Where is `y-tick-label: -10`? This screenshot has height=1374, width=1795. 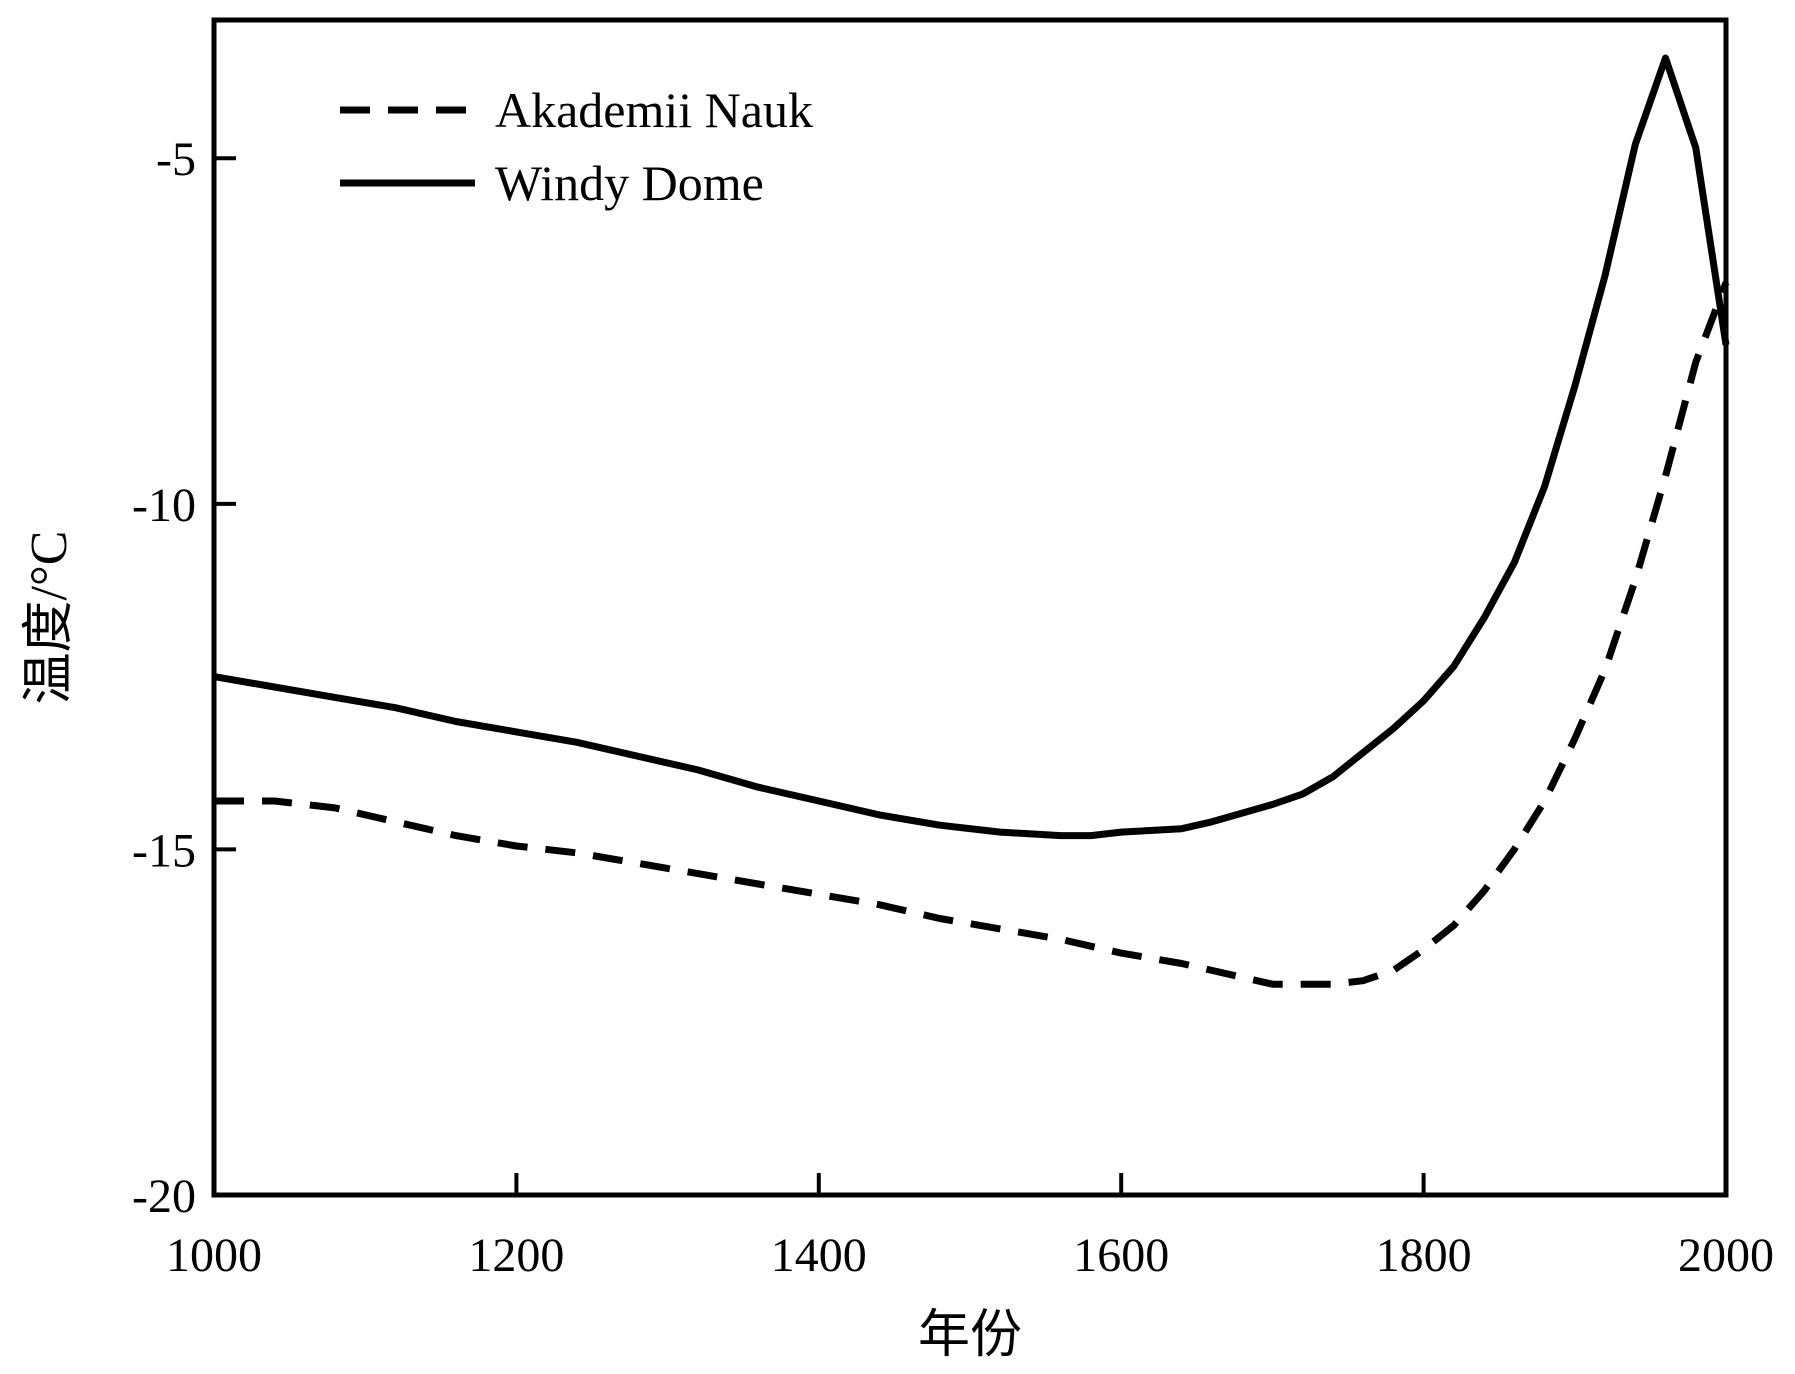 y-tick-label: -10 is located at coordinates (164, 505).